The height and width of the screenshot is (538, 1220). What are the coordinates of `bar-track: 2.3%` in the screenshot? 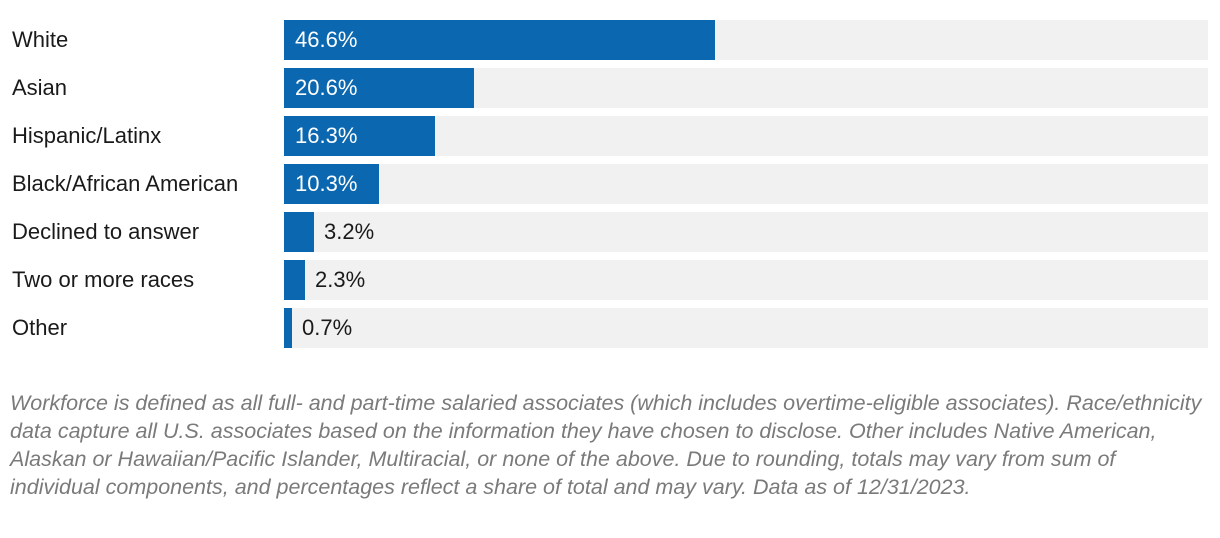 It's located at (746, 280).